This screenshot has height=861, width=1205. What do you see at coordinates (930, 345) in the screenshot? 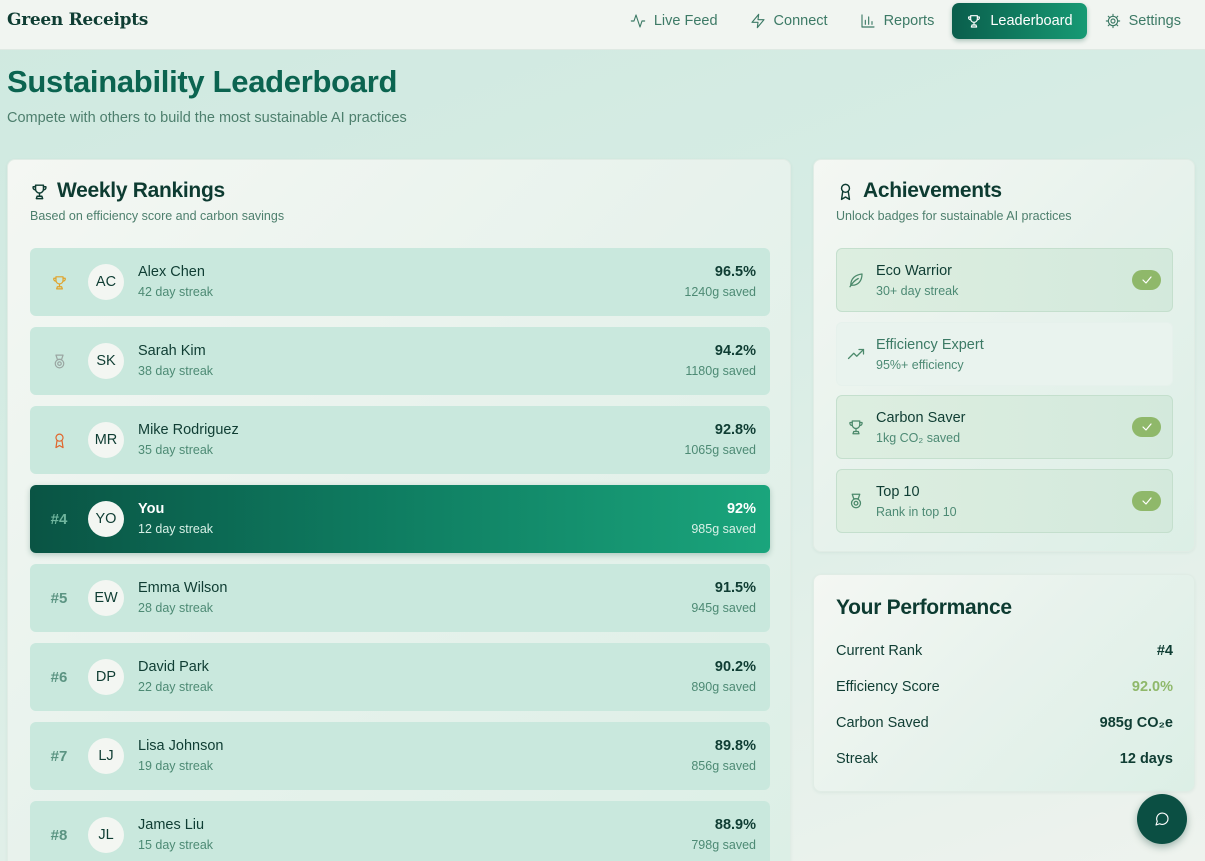
I see `badge-name: Efficiency Expert` at bounding box center [930, 345].